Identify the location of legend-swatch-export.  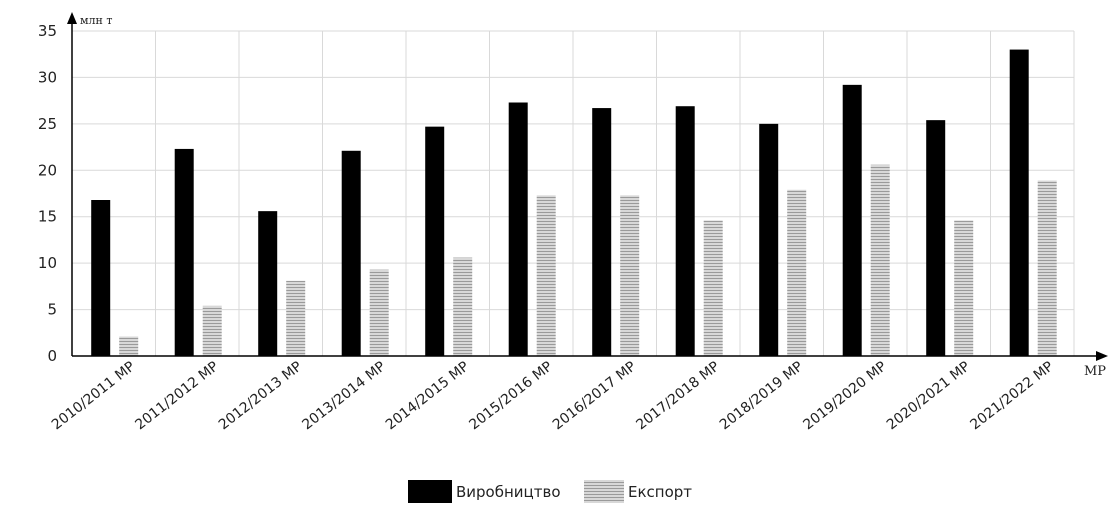
(604, 491).